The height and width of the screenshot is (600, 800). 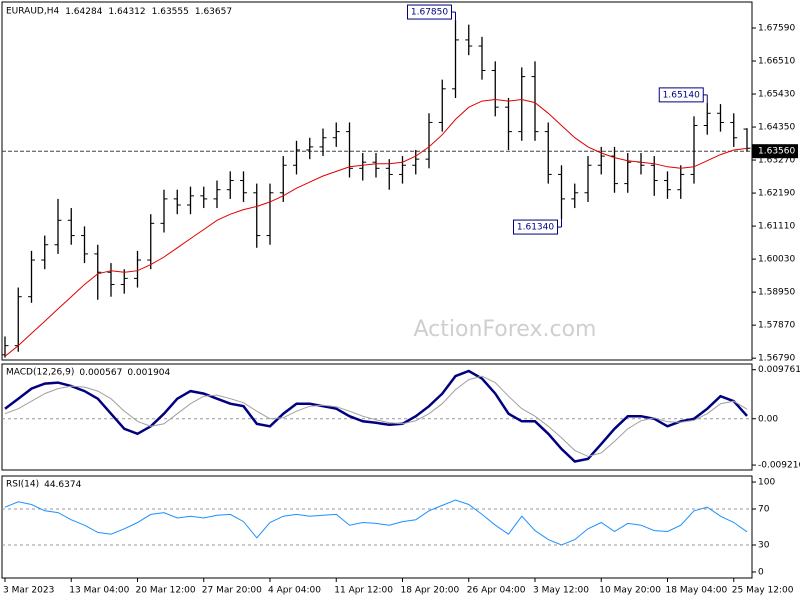 I want to click on header-value: 1.64284, so click(x=83, y=12).